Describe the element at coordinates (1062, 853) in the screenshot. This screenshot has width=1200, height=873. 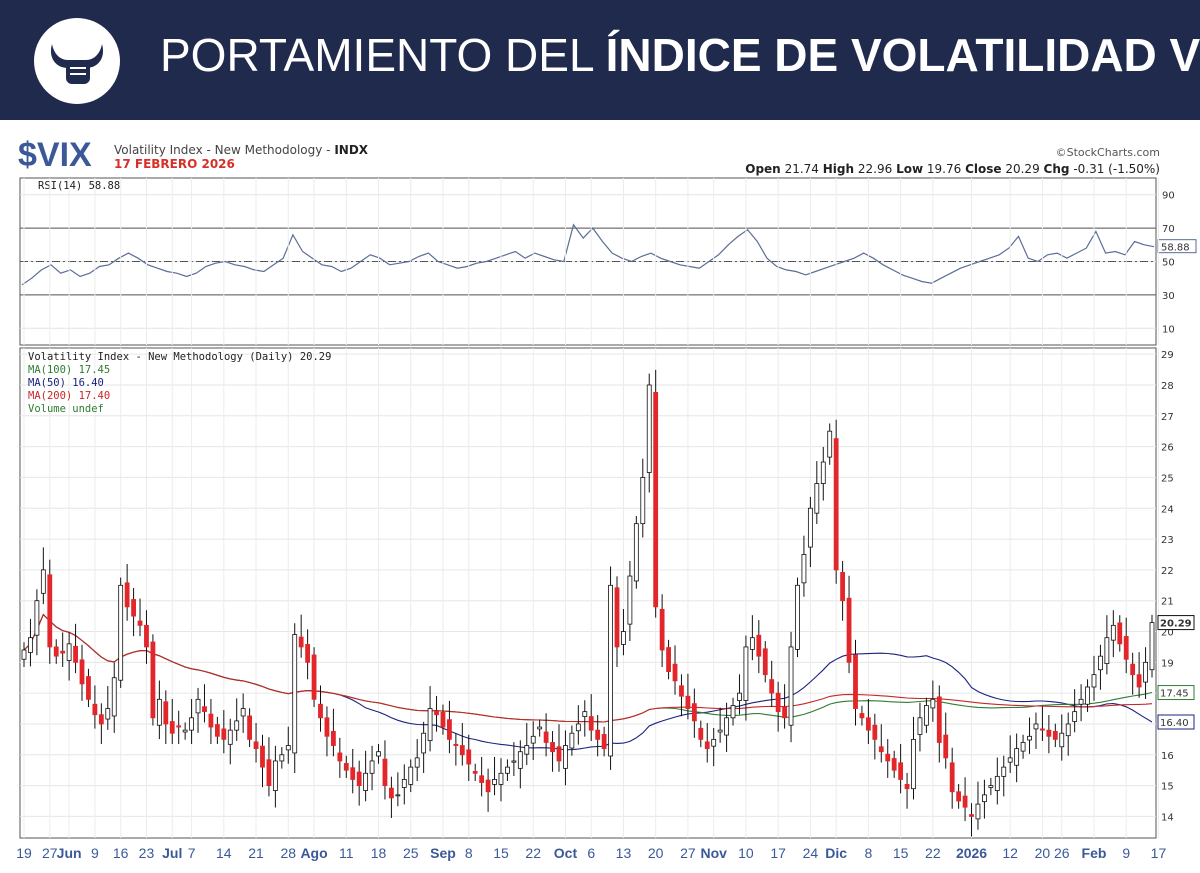
I see `x-tick-label: 26` at that location.